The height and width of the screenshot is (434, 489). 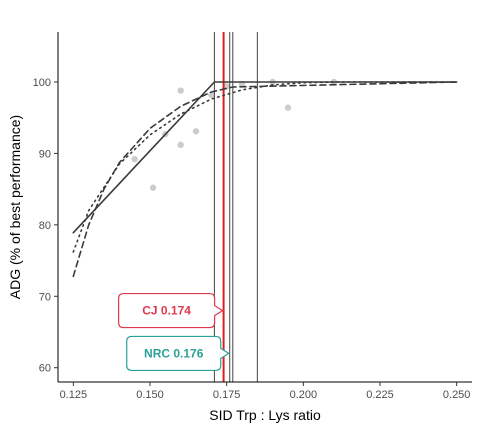 I want to click on y-axis-title: ADG (% of best performance), so click(x=15, y=207).